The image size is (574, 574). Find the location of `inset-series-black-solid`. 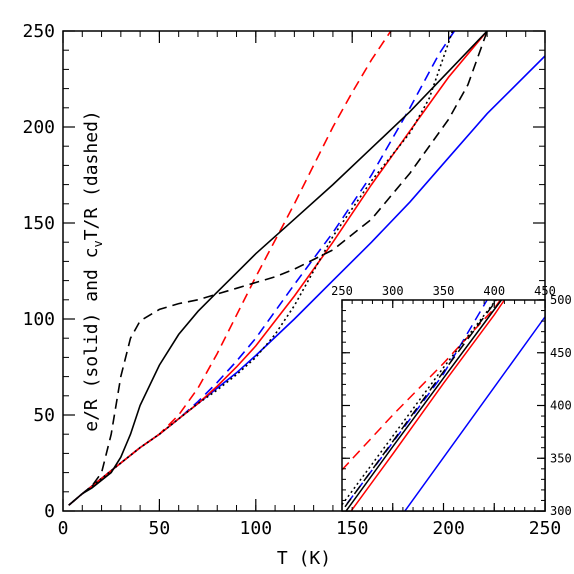

inset-series-black-solid is located at coordinates (424, 405).